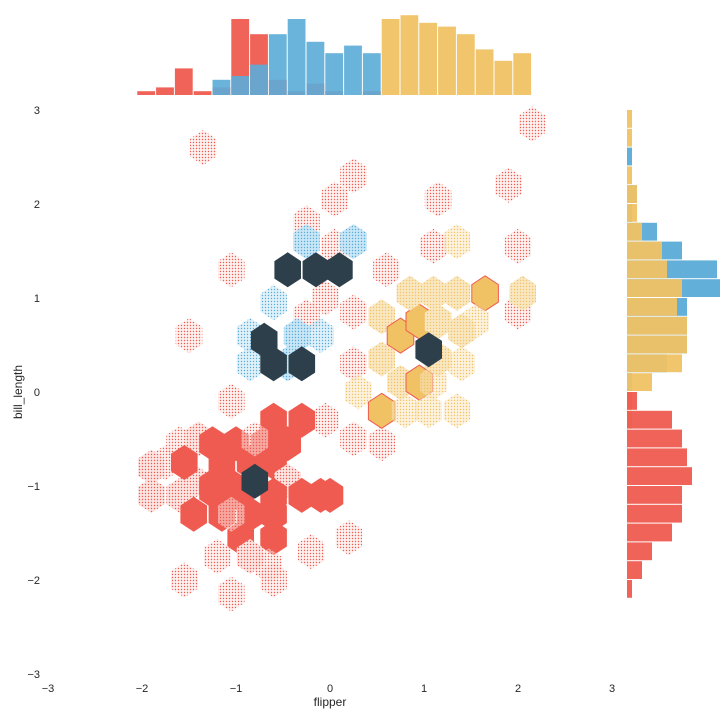 The width and height of the screenshot is (720, 720). Describe the element at coordinates (518, 689) in the screenshot. I see `x-tick-label: 2` at that location.